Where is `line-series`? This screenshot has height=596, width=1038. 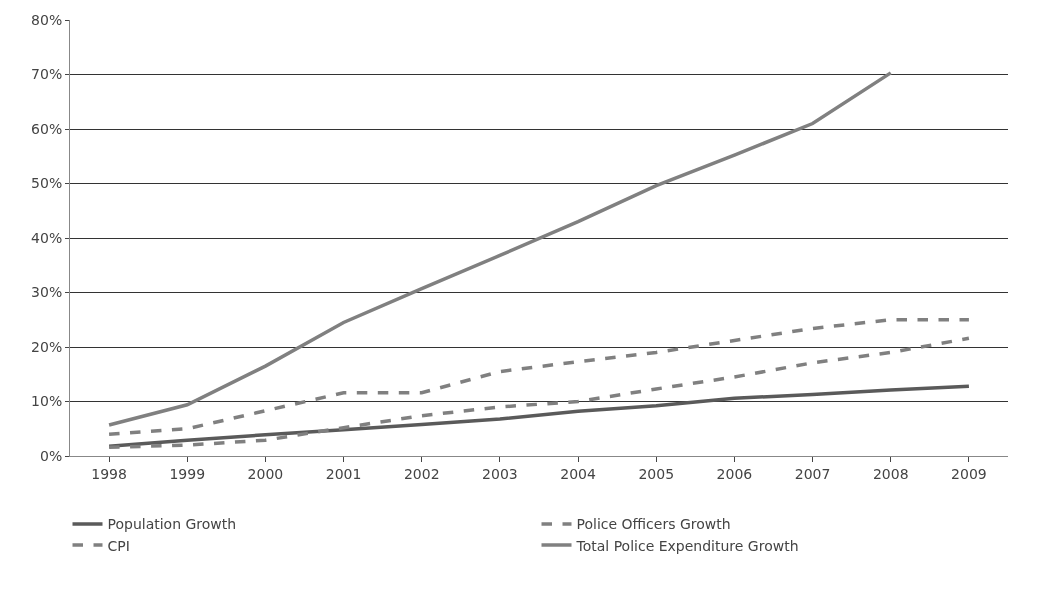 line-series is located at coordinates (539, 416).